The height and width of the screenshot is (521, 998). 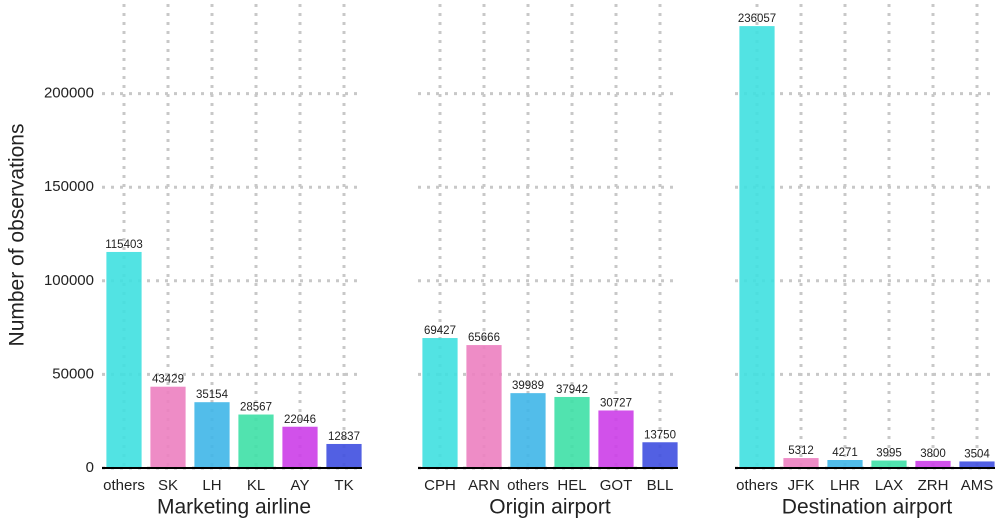 I want to click on y-axis-title: Number of observations, so click(x=17, y=235).